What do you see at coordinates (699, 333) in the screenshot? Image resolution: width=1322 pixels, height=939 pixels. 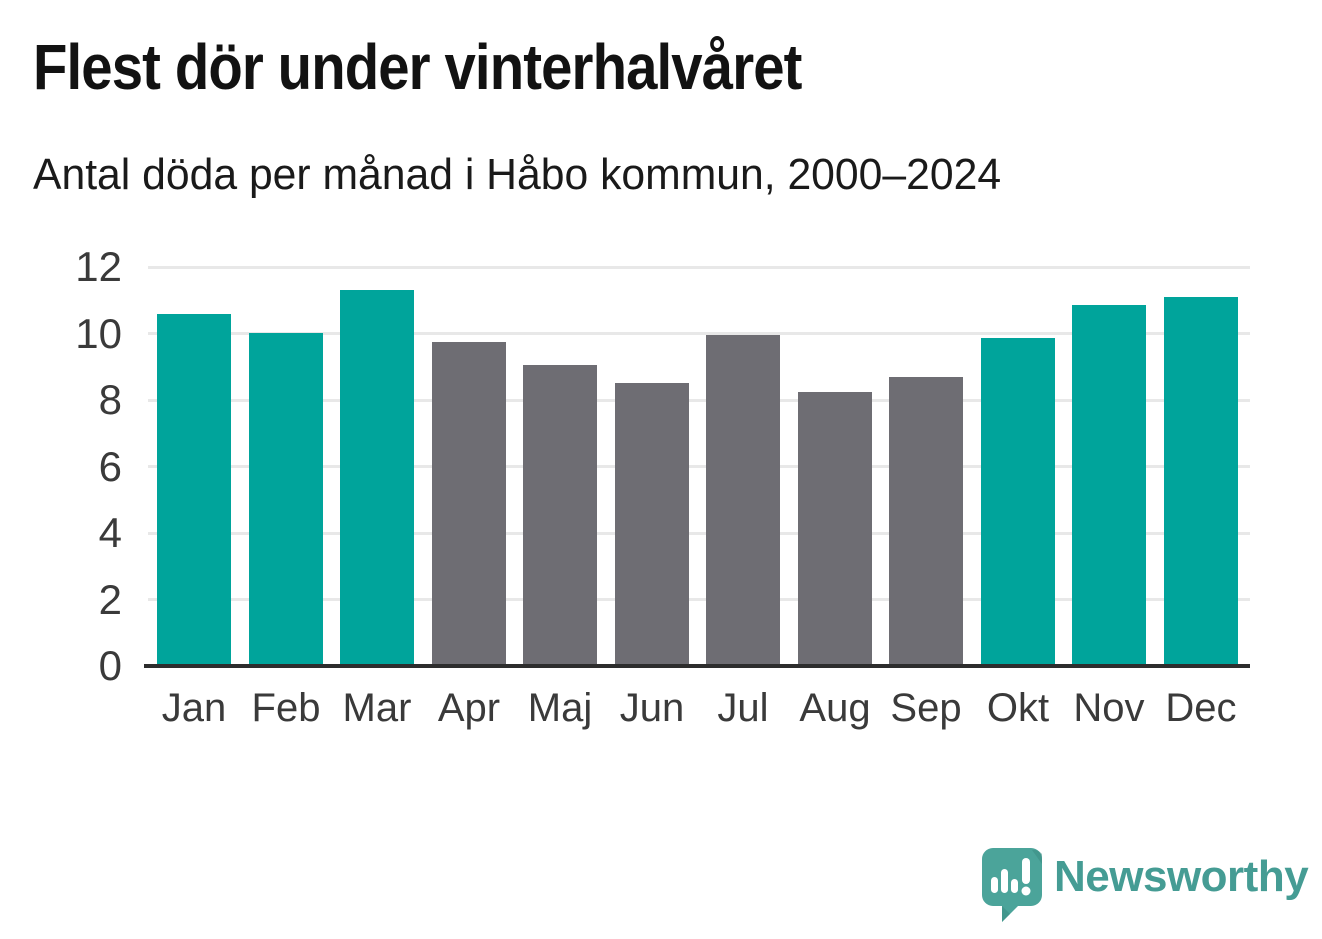 I see `gridline-y10` at bounding box center [699, 333].